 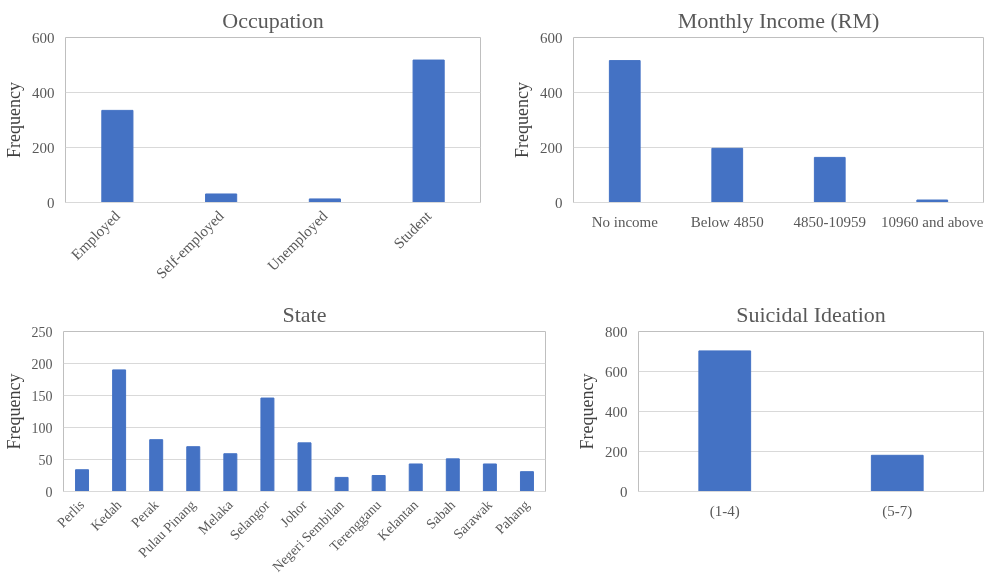 I want to click on y-tick-label: 250, so click(x=42, y=332).